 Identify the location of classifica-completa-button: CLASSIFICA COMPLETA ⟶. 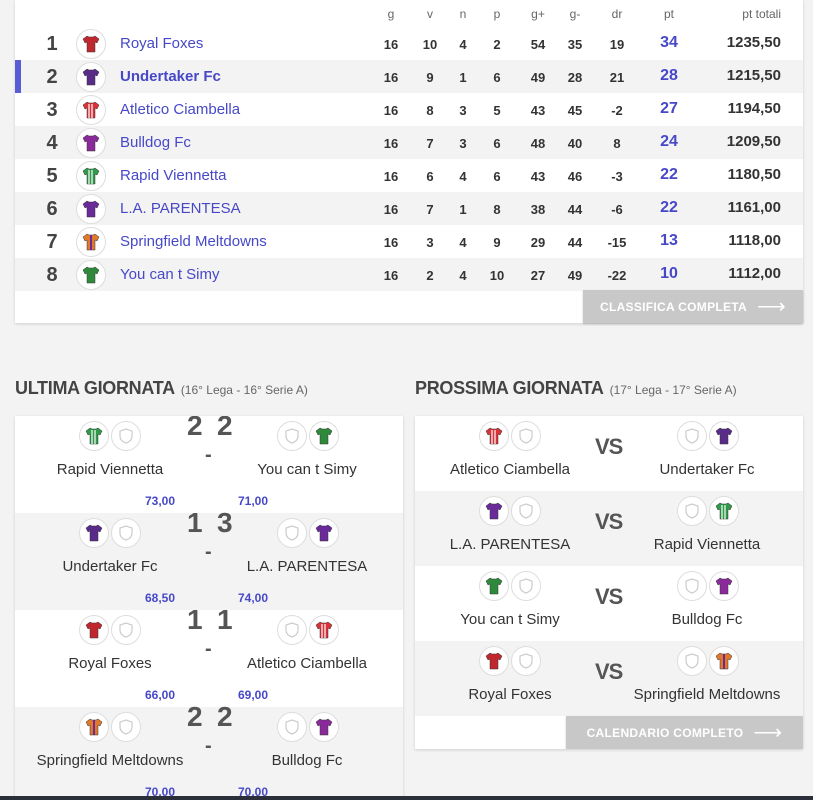
(693, 306).